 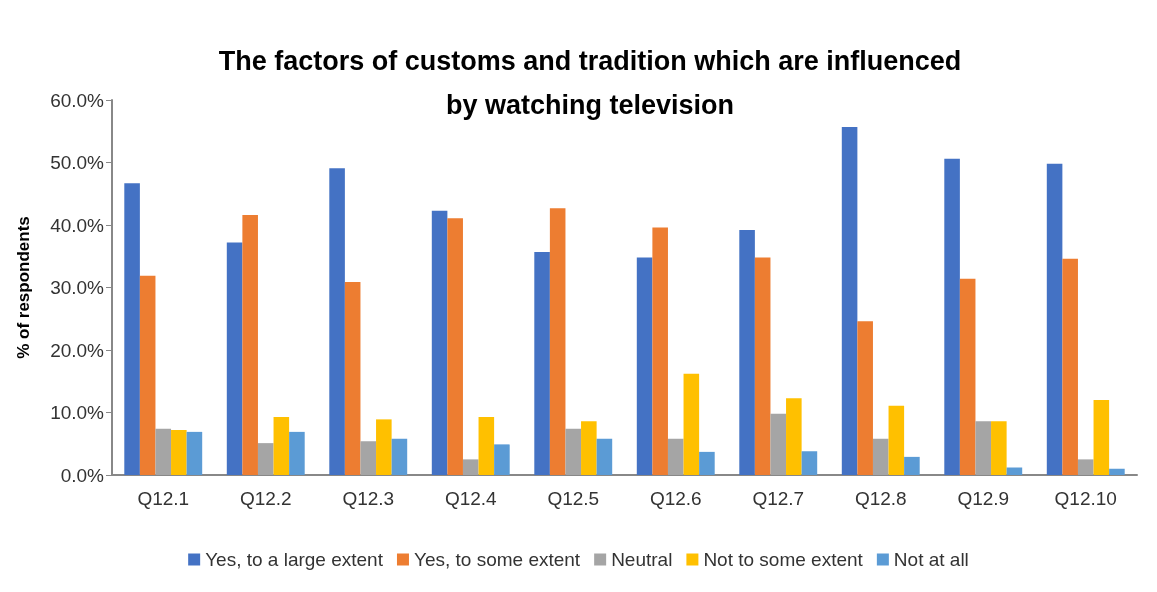 I want to click on chart-title: The factors of customs and tradition which are influenced by watching television, so click(x=590, y=83).